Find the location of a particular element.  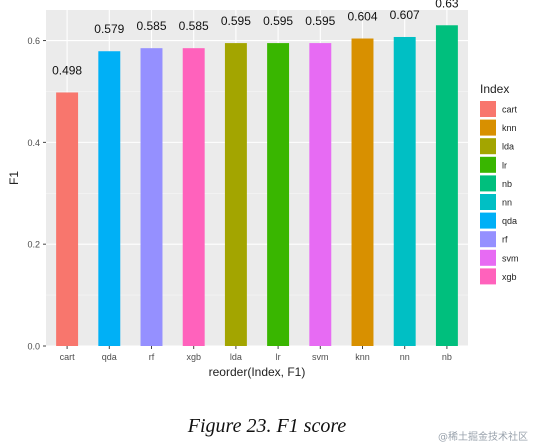

legend-swatch-qda is located at coordinates (488, 220).